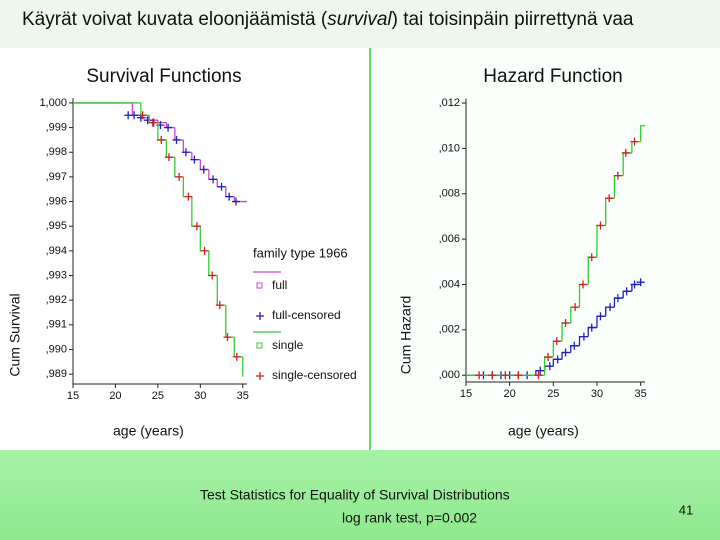  What do you see at coordinates (314, 375) in the screenshot?
I see `legend-label: single-censored` at bounding box center [314, 375].